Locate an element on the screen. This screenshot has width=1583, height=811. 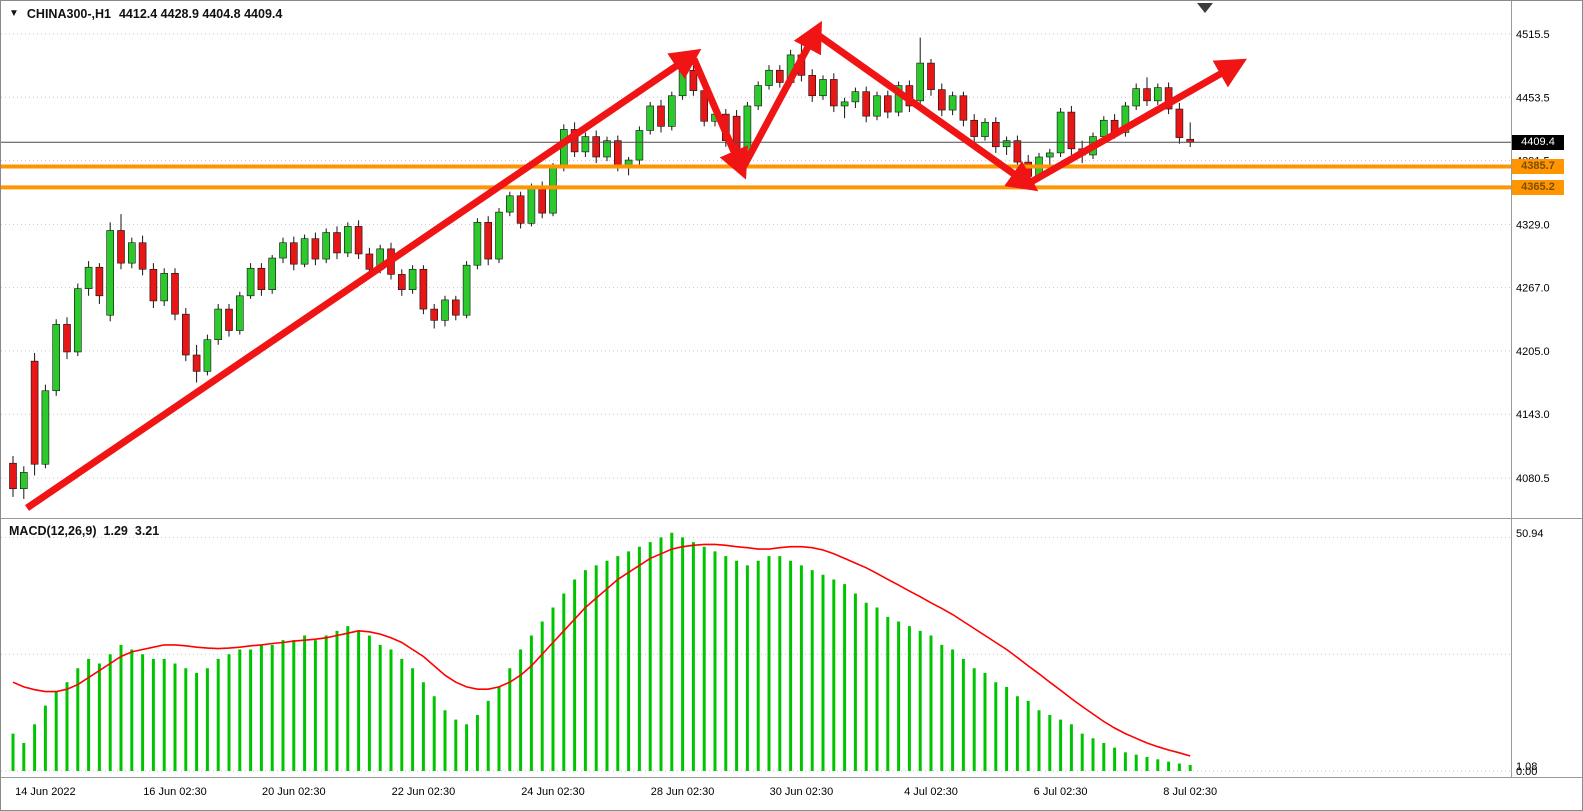
time-axis-label: 28 Jun 02:30 is located at coordinates (683, 792).